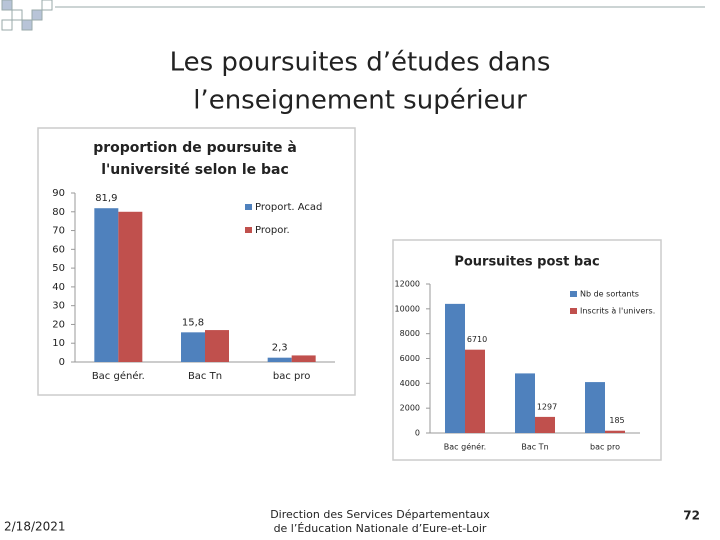 Image resolution: width=720 pixels, height=540 pixels. Describe the element at coordinates (380, 528) in the screenshot. I see `footer: de l’Éducation Nationale d’Eure-et-Loir` at that location.